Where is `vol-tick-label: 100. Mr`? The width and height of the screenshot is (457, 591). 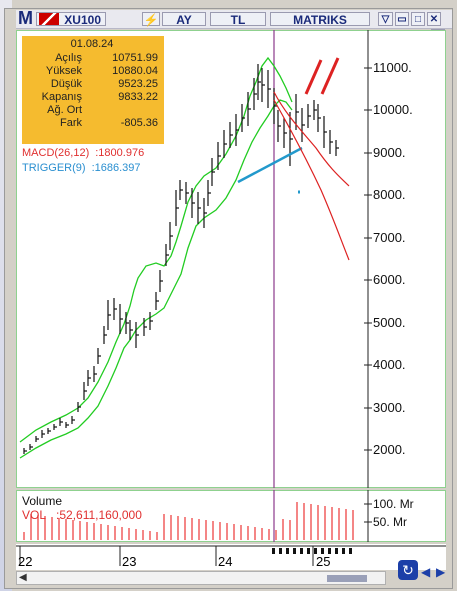
vol-tick-label: 100. Mr is located at coordinates (393, 504).